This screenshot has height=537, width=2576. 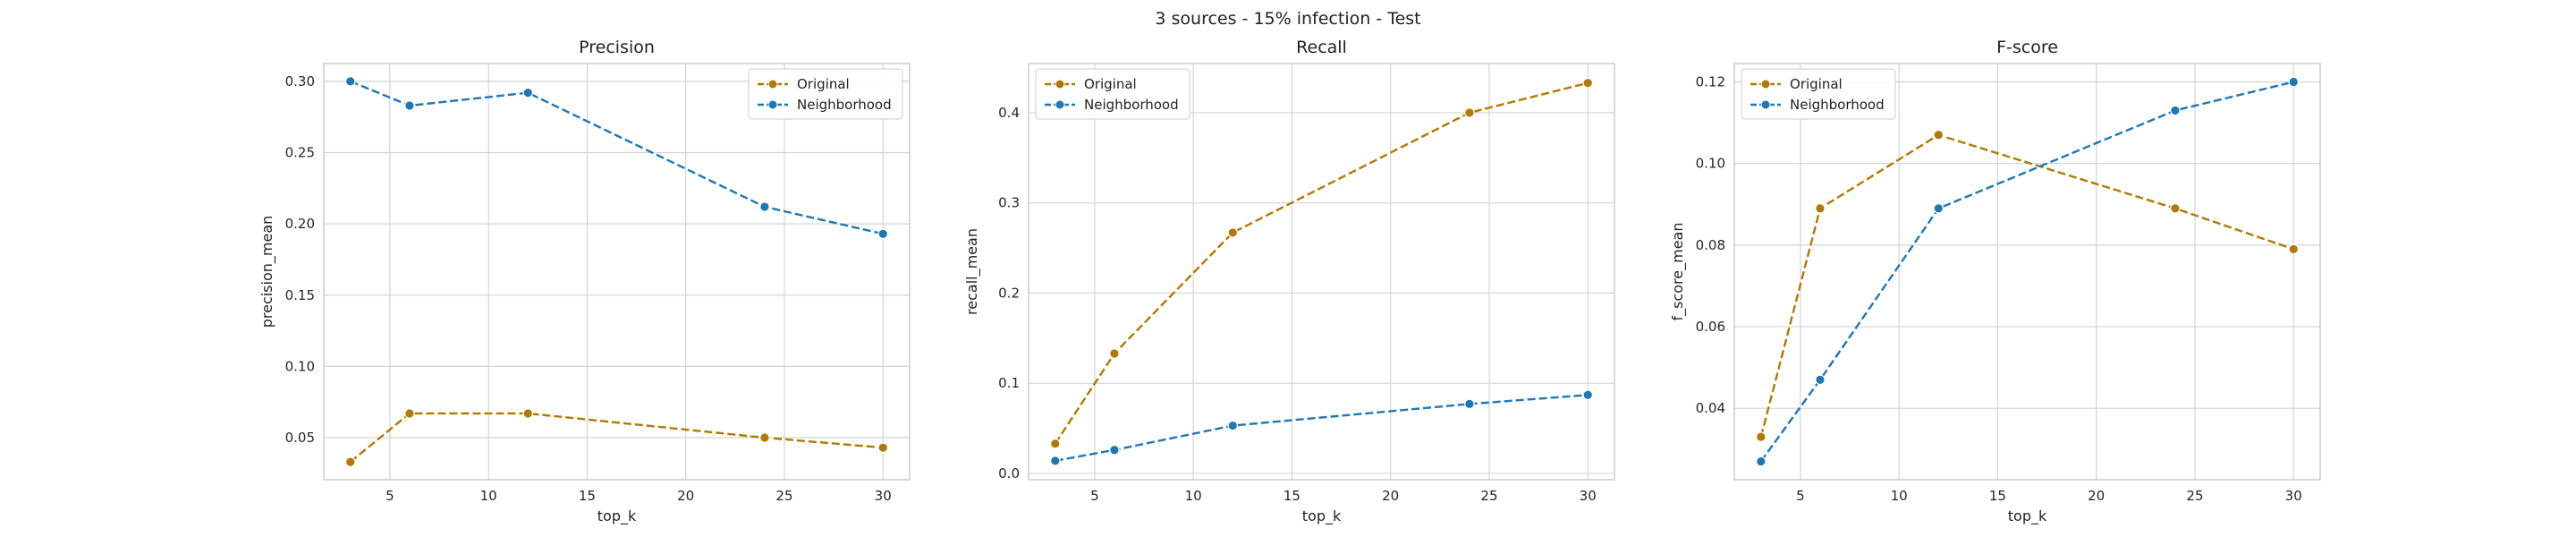 I want to click on y-tick-label: 0.12, so click(x=1710, y=82).